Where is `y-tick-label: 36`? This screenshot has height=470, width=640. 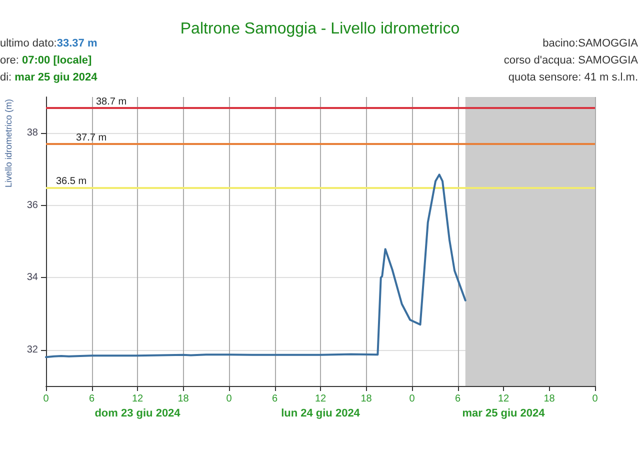 y-tick-label: 36 is located at coordinates (32, 205).